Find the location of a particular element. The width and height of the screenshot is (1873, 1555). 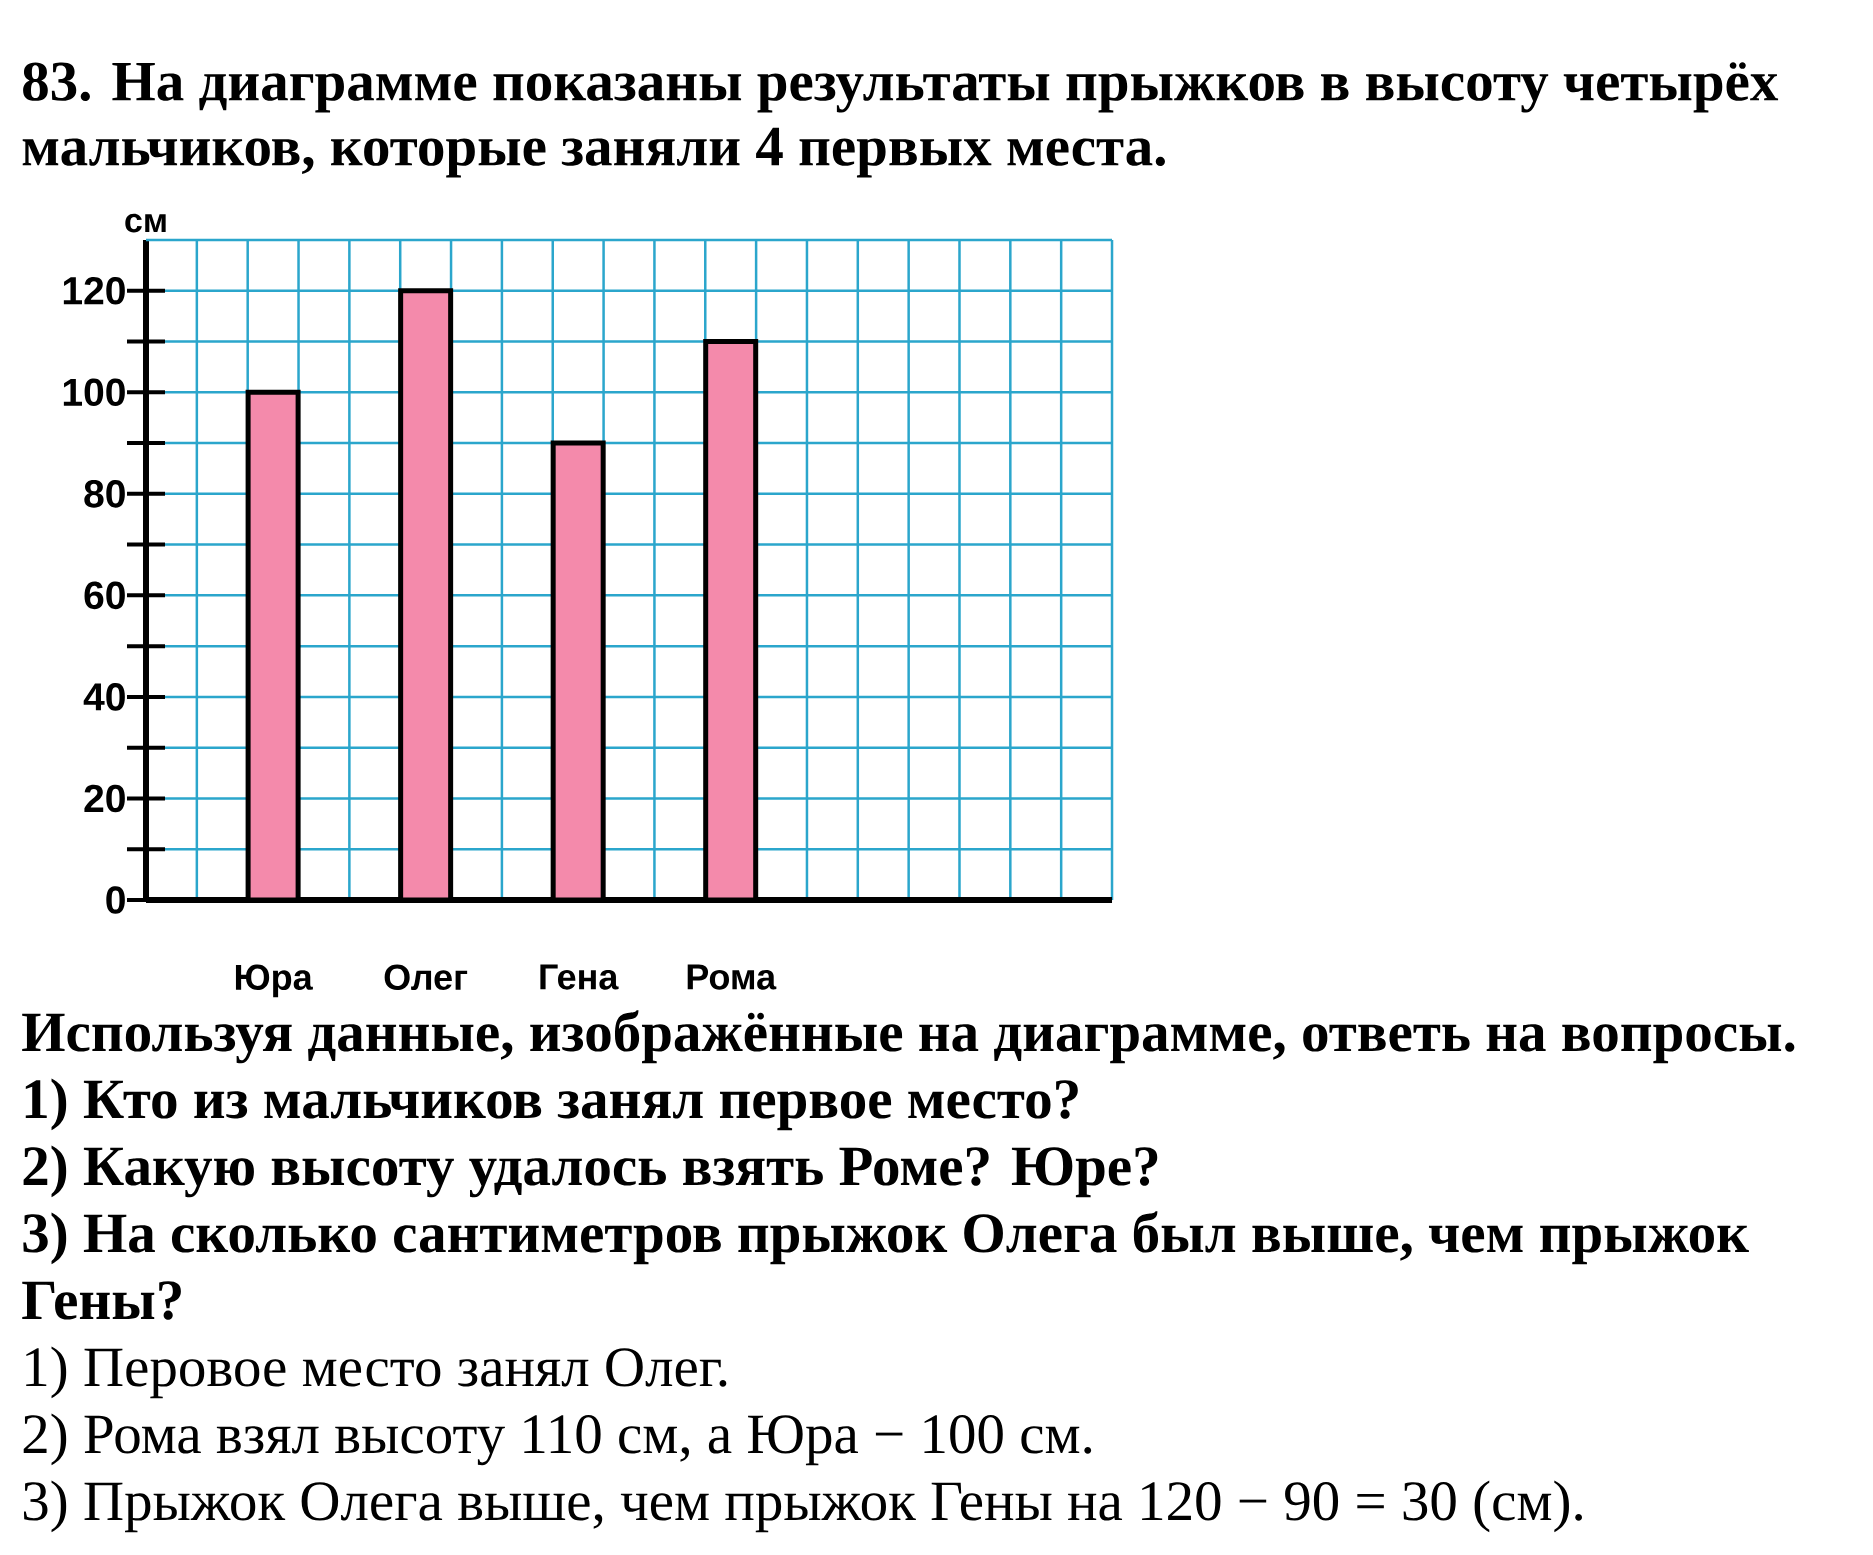

x-tick-label: Гена is located at coordinates (579, 977).